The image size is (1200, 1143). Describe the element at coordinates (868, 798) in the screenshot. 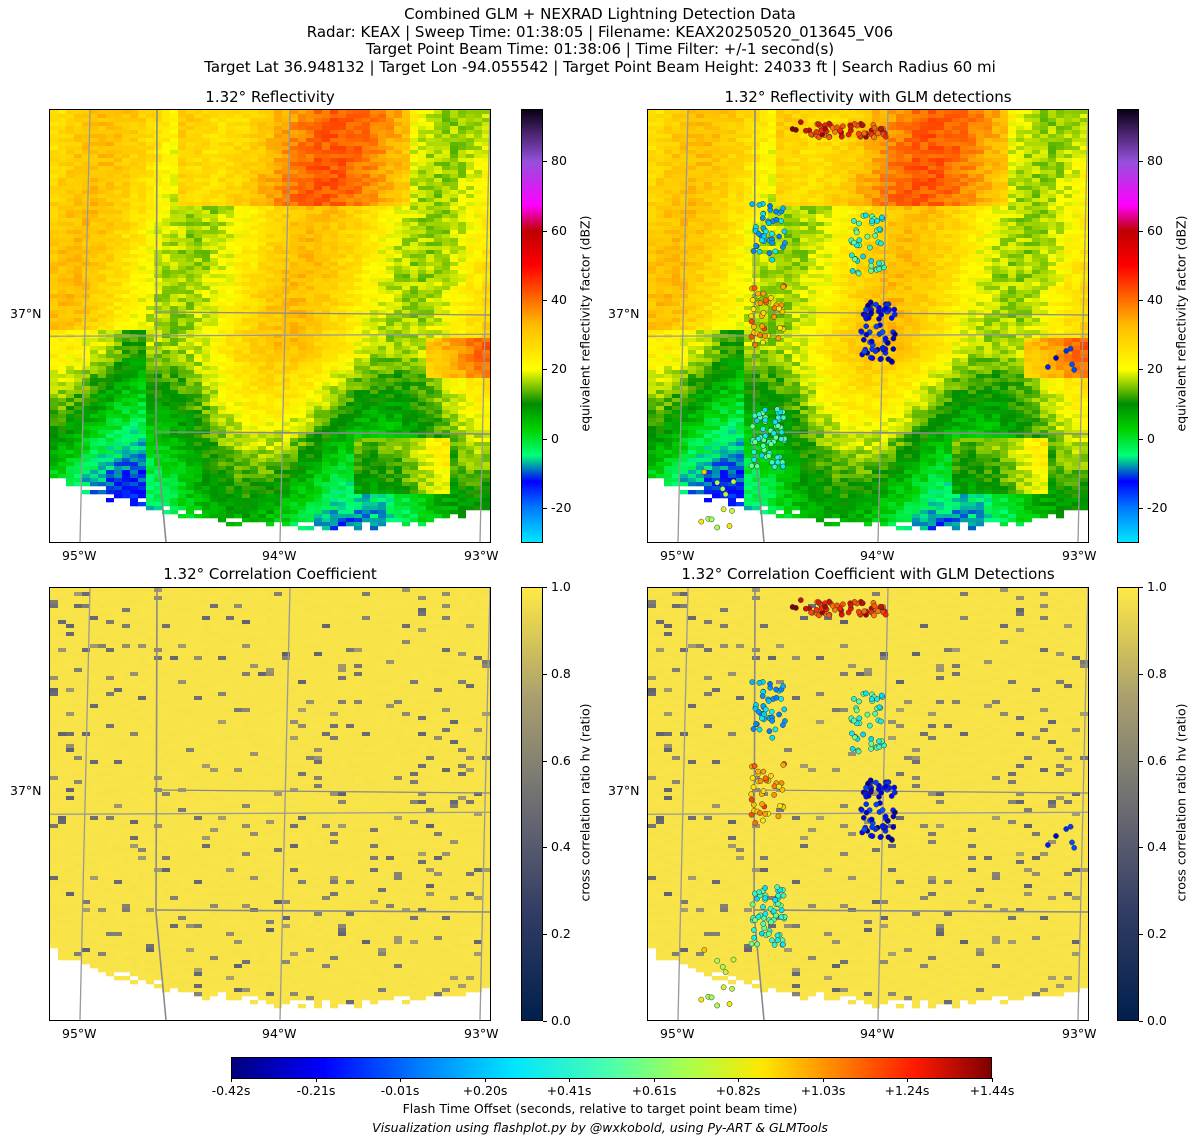

I see `correlation-field` at that location.